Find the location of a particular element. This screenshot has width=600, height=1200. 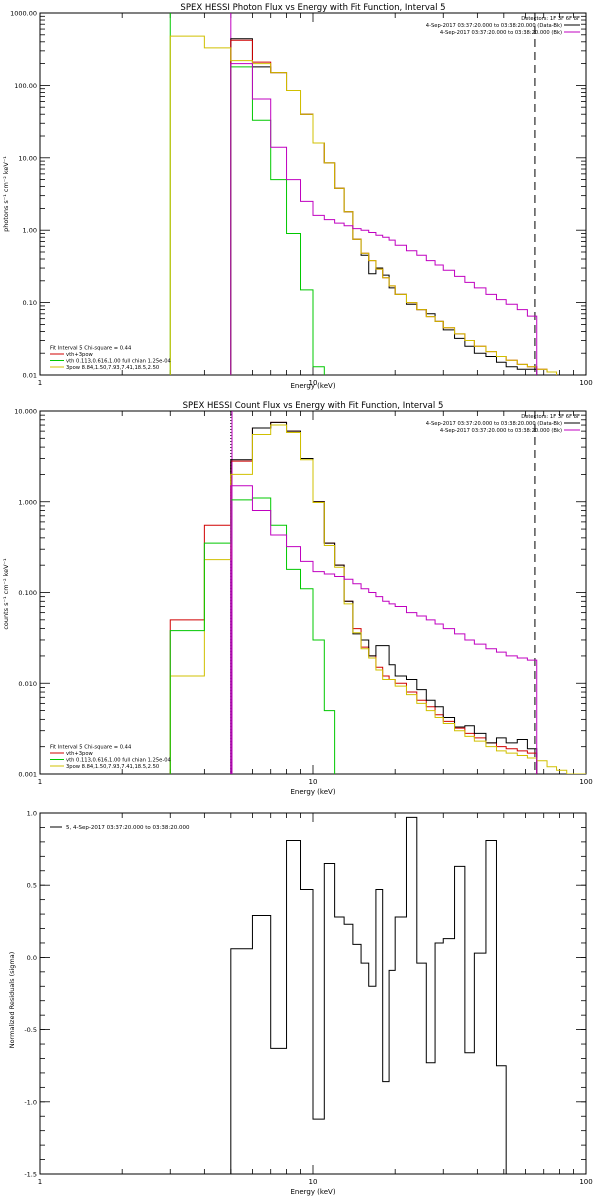

residuals-xlabel: Energy (keV) is located at coordinates (312, 1192).